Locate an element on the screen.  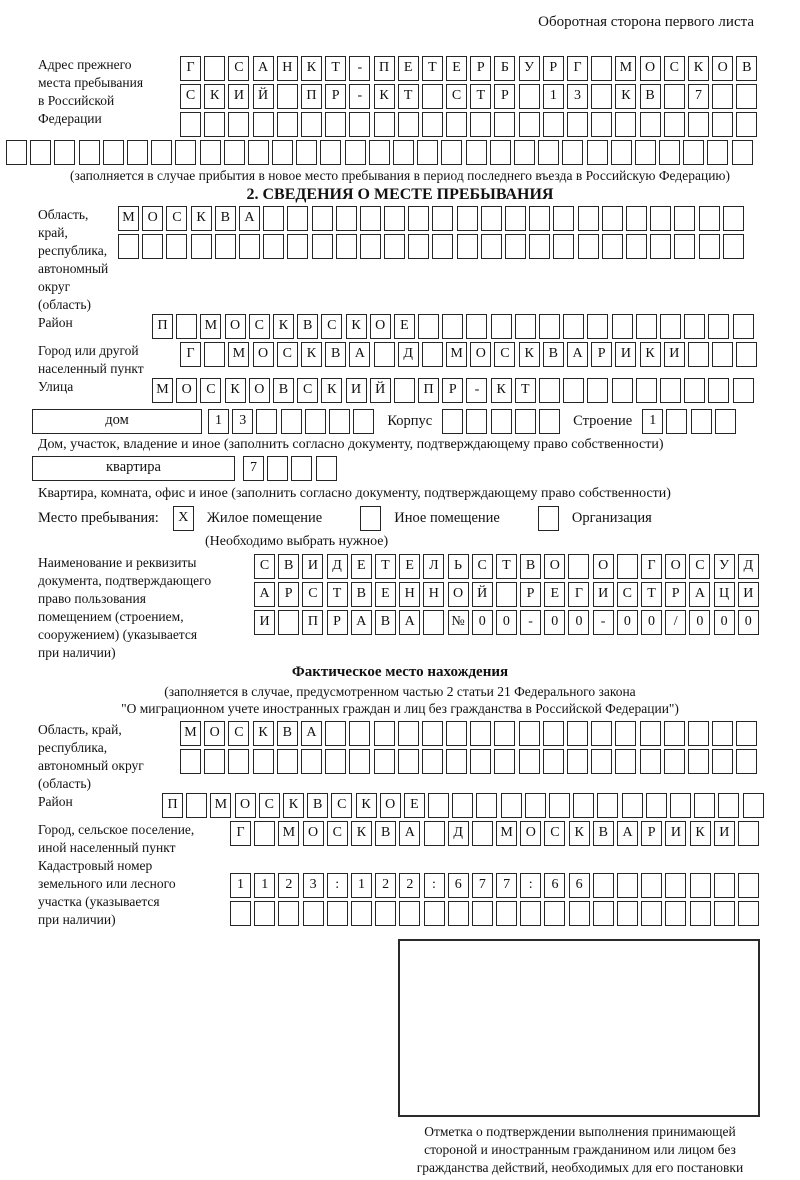
char-cell: - is located at coordinates (360, 68).